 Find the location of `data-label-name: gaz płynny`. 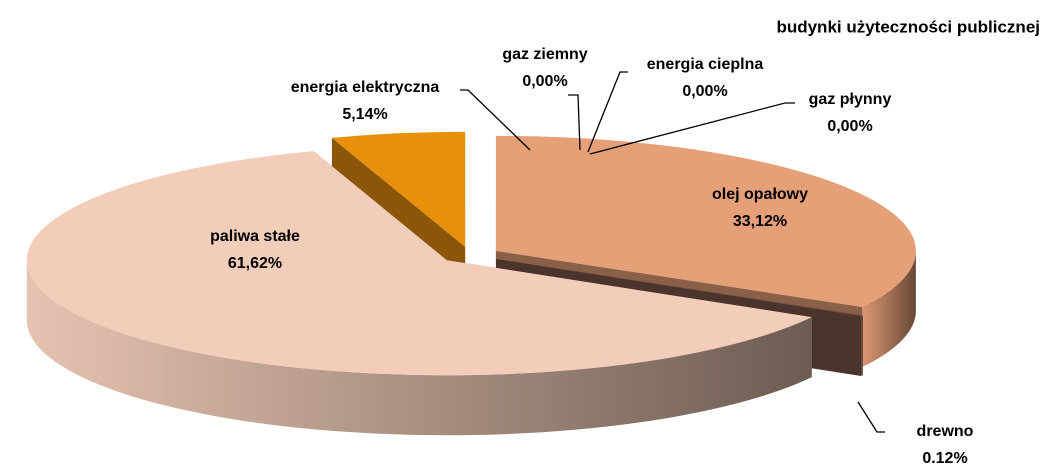

data-label-name: gaz płynny is located at coordinates (850, 99).